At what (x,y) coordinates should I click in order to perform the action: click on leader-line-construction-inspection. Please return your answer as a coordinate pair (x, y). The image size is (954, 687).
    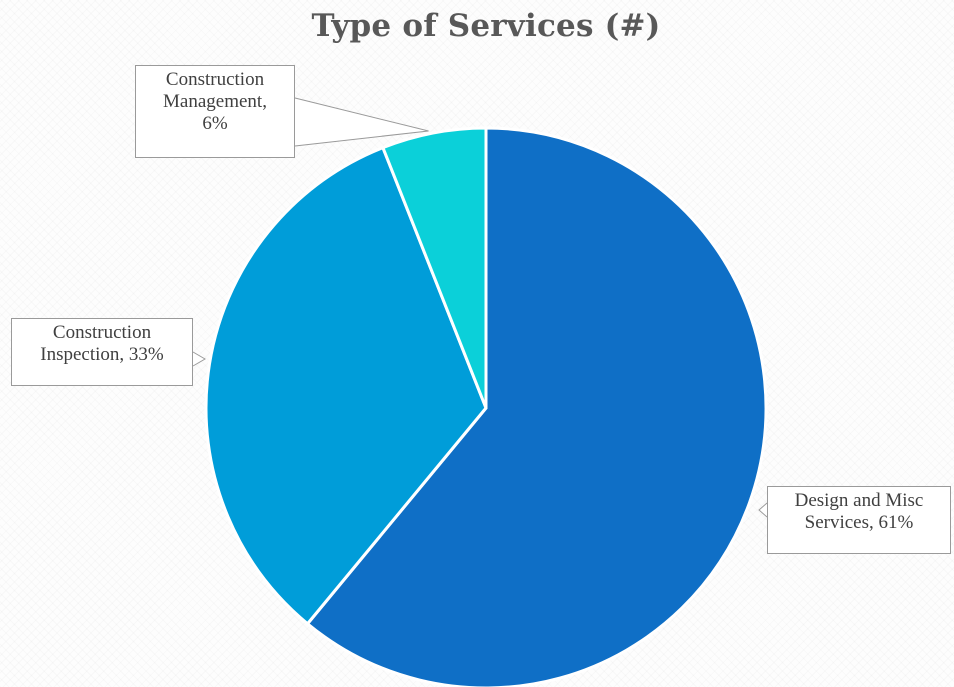
    Looking at the image, I should click on (199, 359).